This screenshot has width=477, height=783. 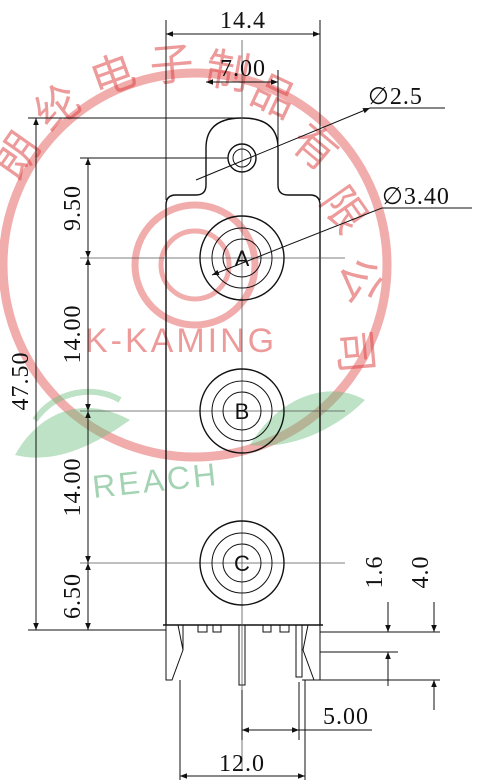 I want to click on watermark-ring-inner, so click(x=195, y=265).